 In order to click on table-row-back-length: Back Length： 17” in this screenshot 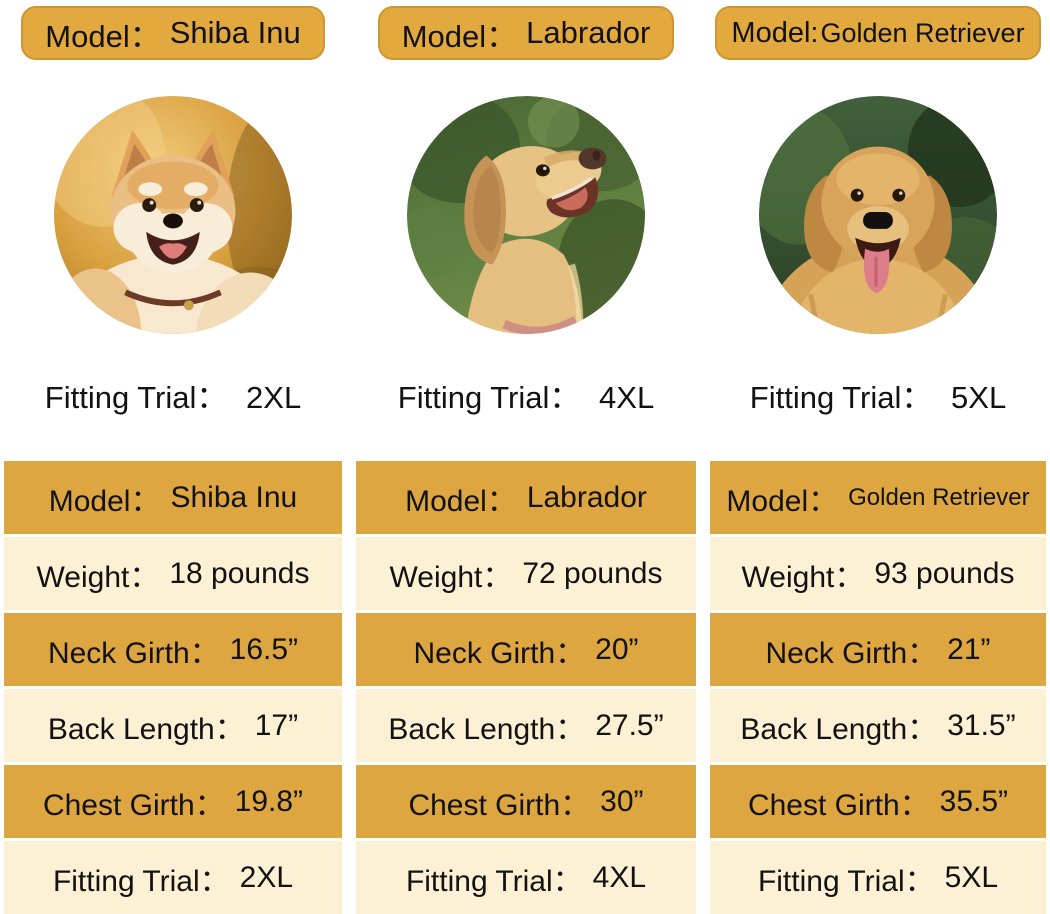, I will do `click(173, 725)`.